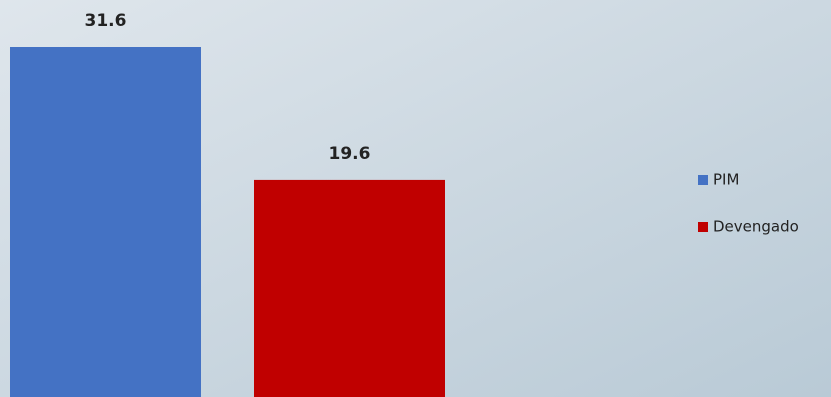 The image size is (831, 397). Describe the element at coordinates (349, 288) in the screenshot. I see `bar` at that location.